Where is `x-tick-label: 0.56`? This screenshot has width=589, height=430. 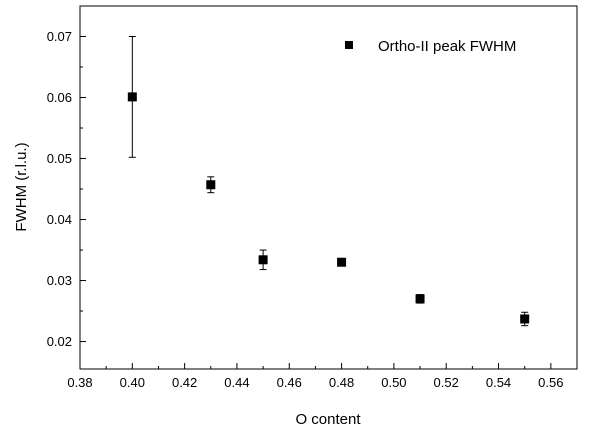 x-tick-label: 0.56 is located at coordinates (550, 382).